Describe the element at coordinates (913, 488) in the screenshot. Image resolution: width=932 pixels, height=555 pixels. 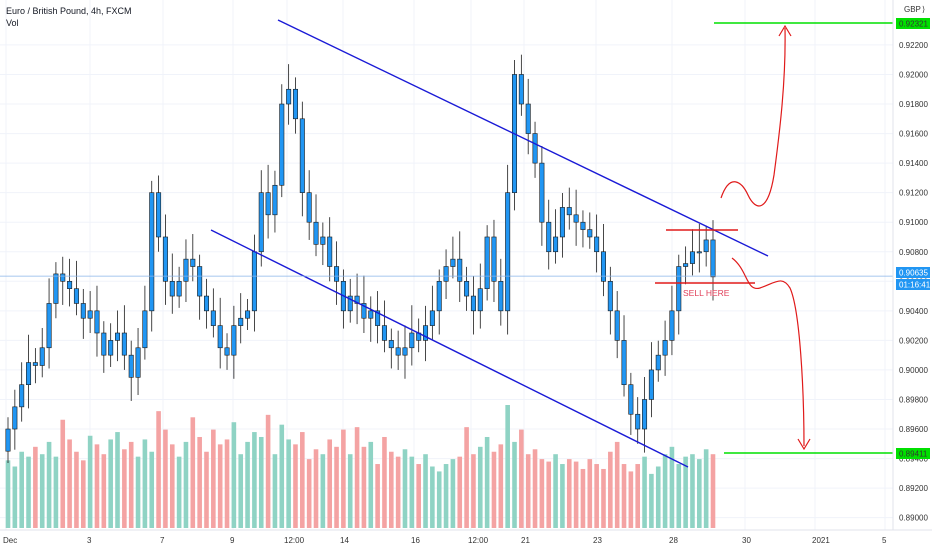
I see `price-tick-label: 0.89200` at that location.